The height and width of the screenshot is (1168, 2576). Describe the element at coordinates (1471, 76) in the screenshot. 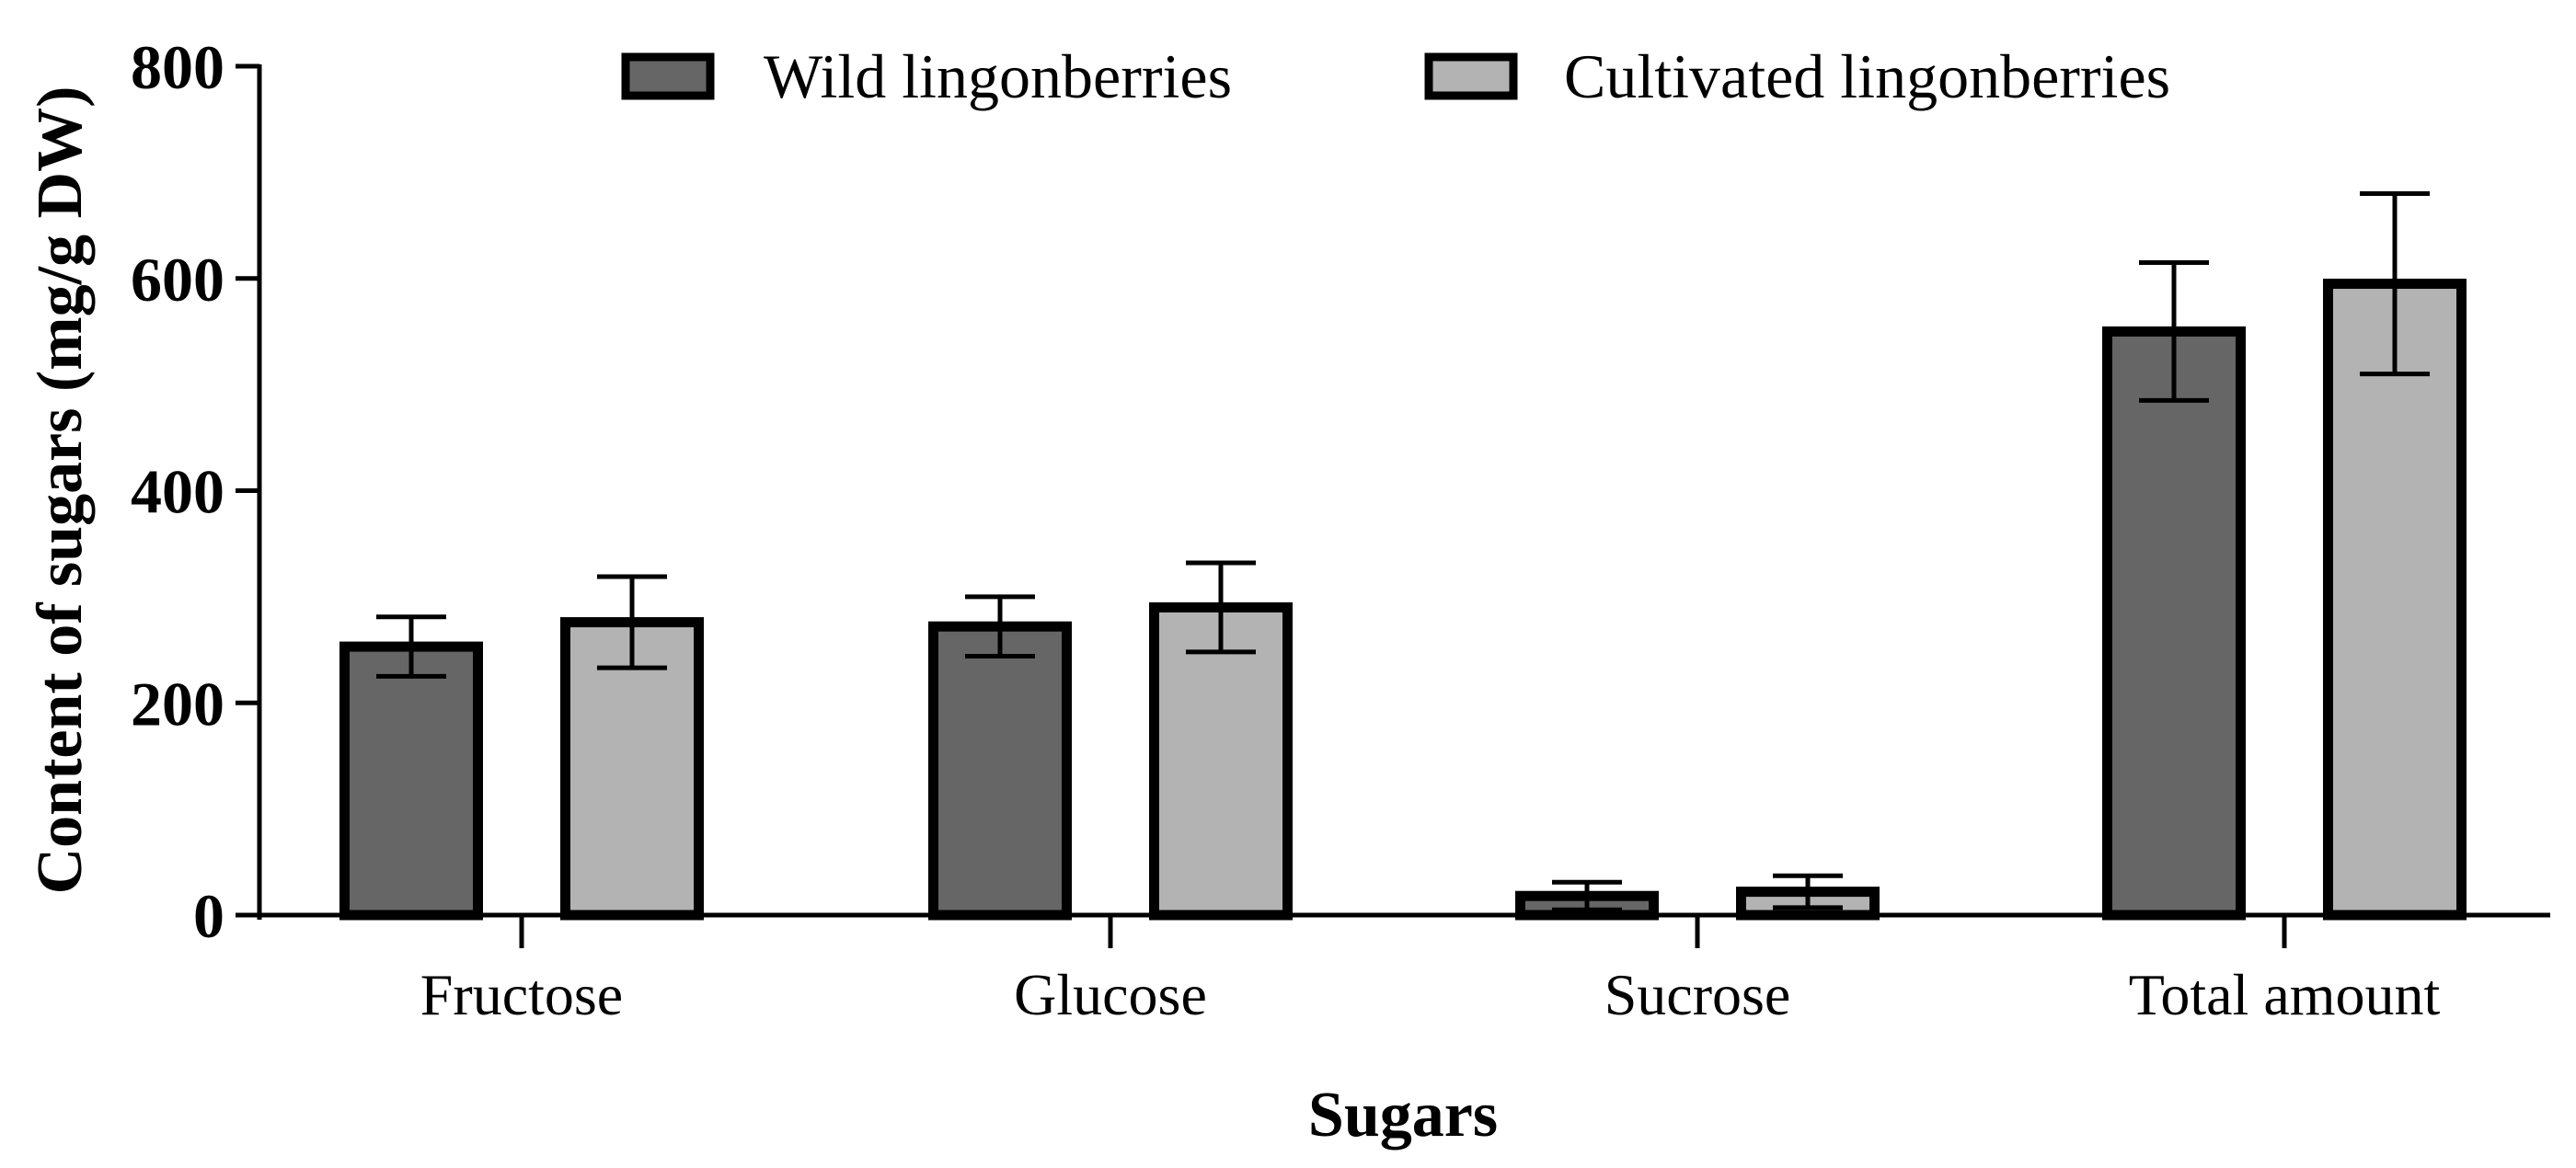

I see `legend-swatch-cultivated` at that location.